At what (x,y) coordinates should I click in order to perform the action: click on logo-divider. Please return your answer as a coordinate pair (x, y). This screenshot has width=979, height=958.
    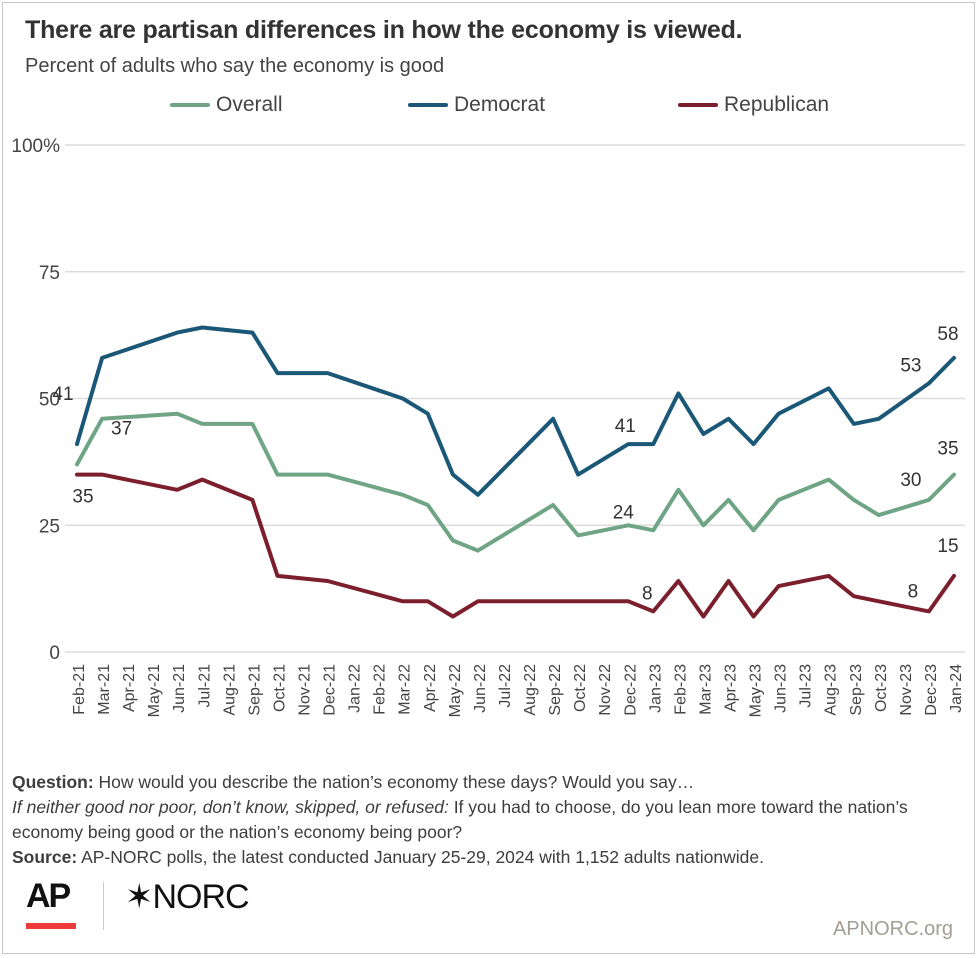
    Looking at the image, I should click on (103, 906).